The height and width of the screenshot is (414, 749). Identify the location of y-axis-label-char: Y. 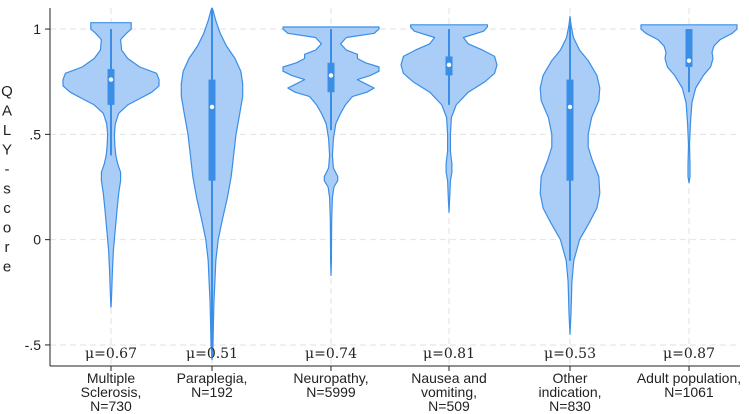
(7, 150).